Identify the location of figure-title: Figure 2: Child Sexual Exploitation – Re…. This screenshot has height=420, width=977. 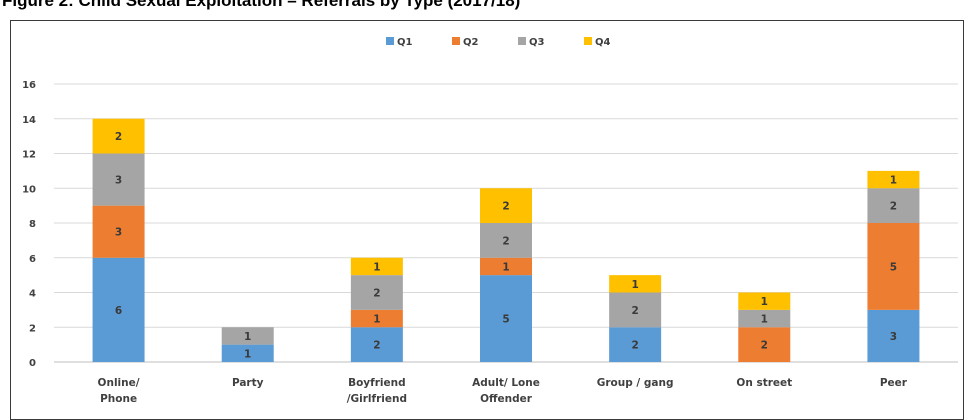
(261, 5).